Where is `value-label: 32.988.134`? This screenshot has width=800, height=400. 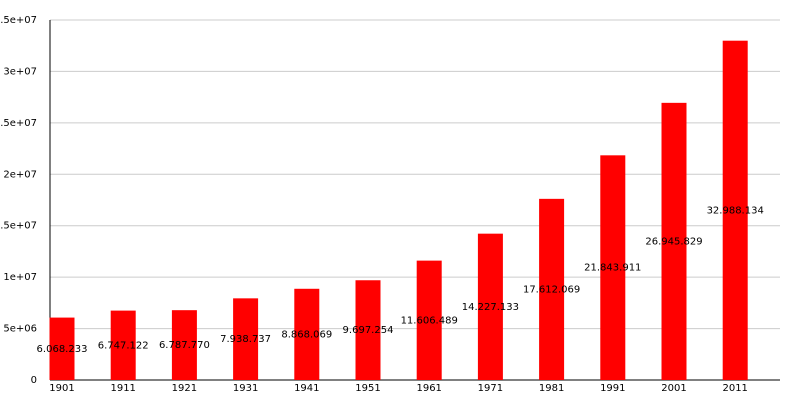 value-label: 32.988.134 is located at coordinates (735, 210).